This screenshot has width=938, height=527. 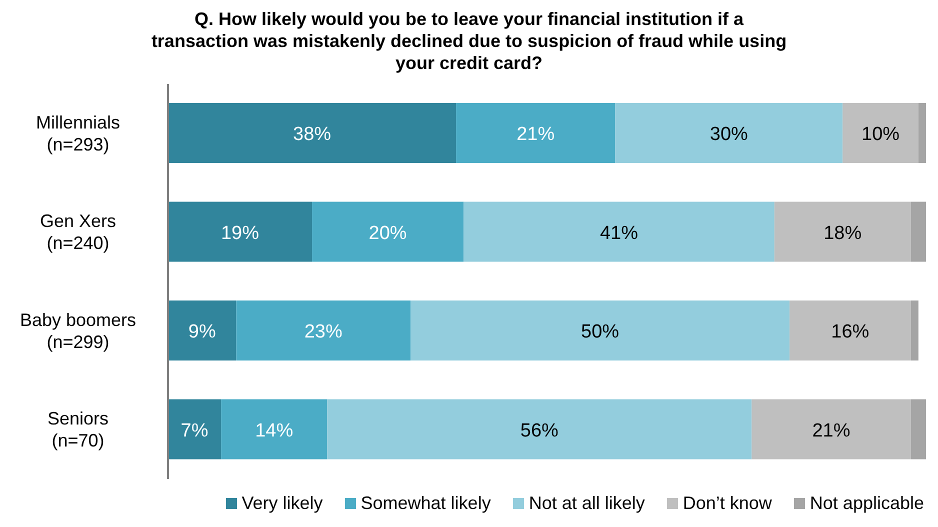 I want to click on data-label: 50%, so click(x=600, y=332).